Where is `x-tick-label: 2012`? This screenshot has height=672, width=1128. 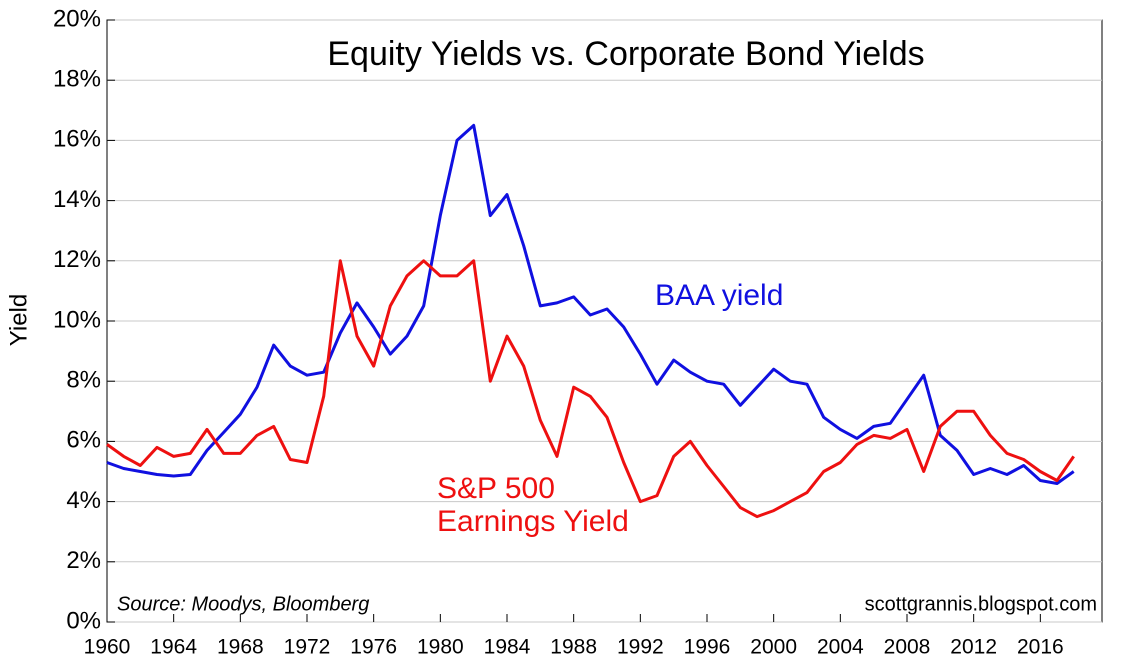
x-tick-label: 2012 is located at coordinates (973, 647).